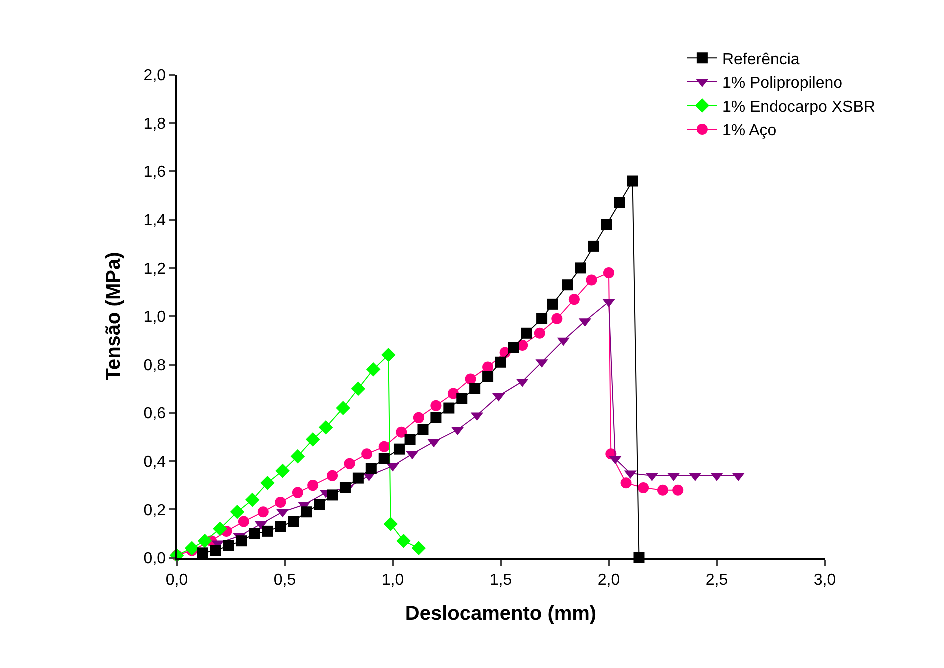  What do you see at coordinates (501, 580) in the screenshot?
I see `x-tick-label: 1,5` at bounding box center [501, 580].